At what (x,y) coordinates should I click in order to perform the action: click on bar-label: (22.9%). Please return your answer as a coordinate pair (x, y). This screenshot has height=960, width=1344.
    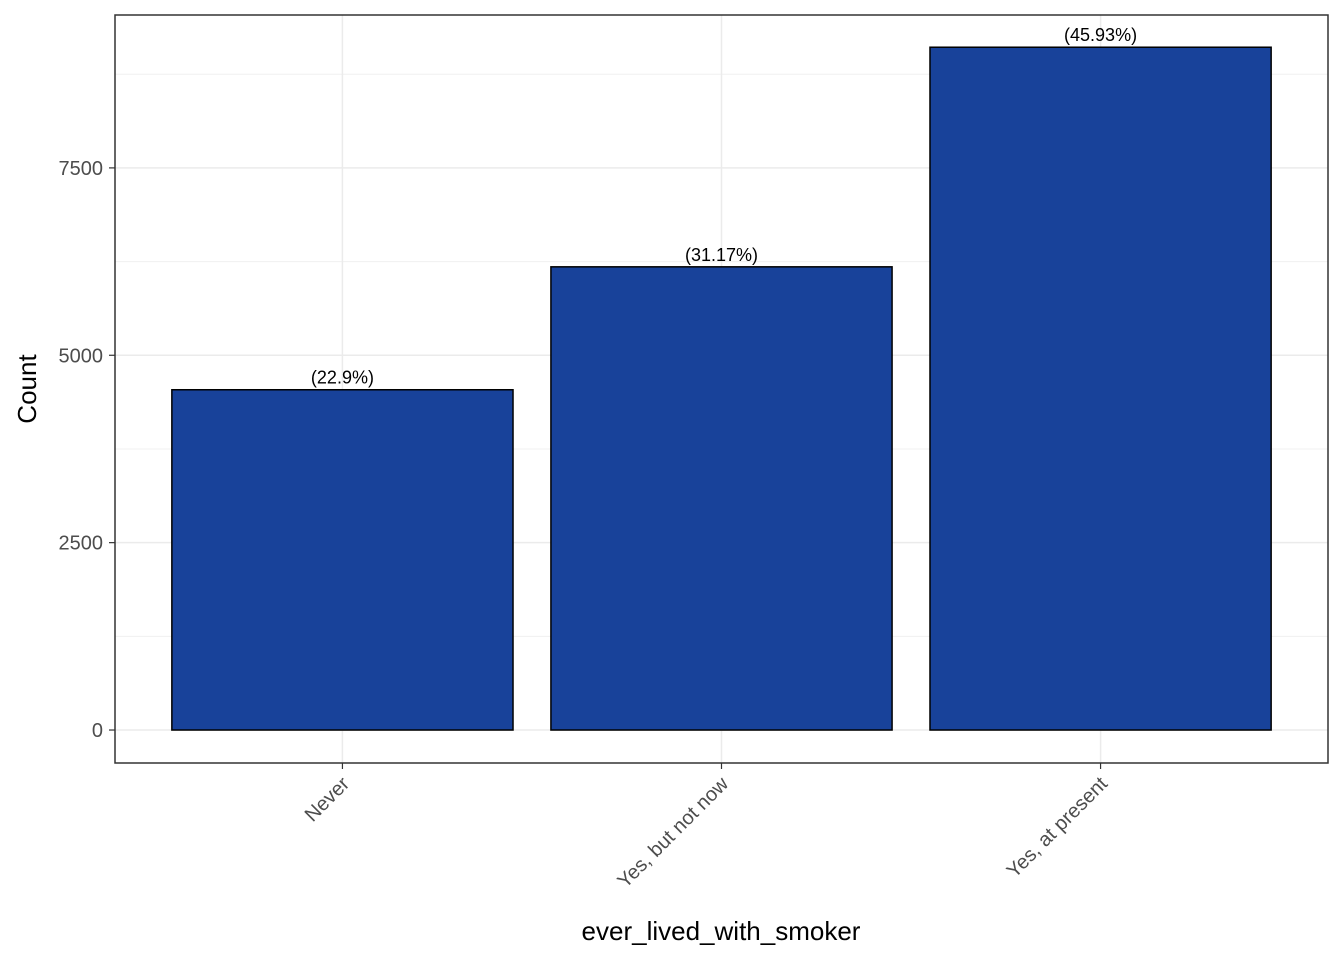
    Looking at the image, I should click on (342, 378).